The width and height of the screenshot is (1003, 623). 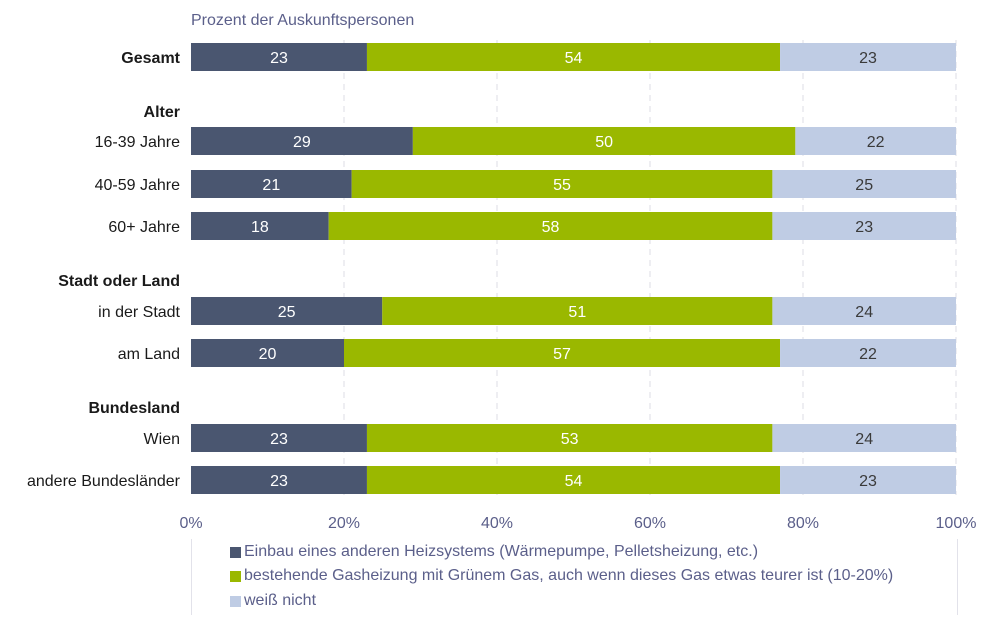 What do you see at coordinates (139, 312) in the screenshot?
I see `category-label: in der Stadt` at bounding box center [139, 312].